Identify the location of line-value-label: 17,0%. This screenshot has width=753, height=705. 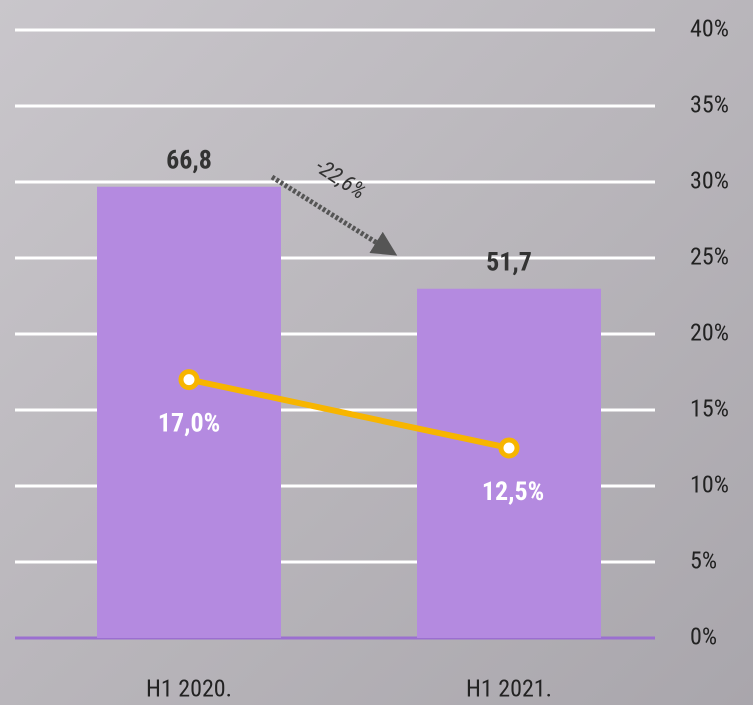
(189, 423).